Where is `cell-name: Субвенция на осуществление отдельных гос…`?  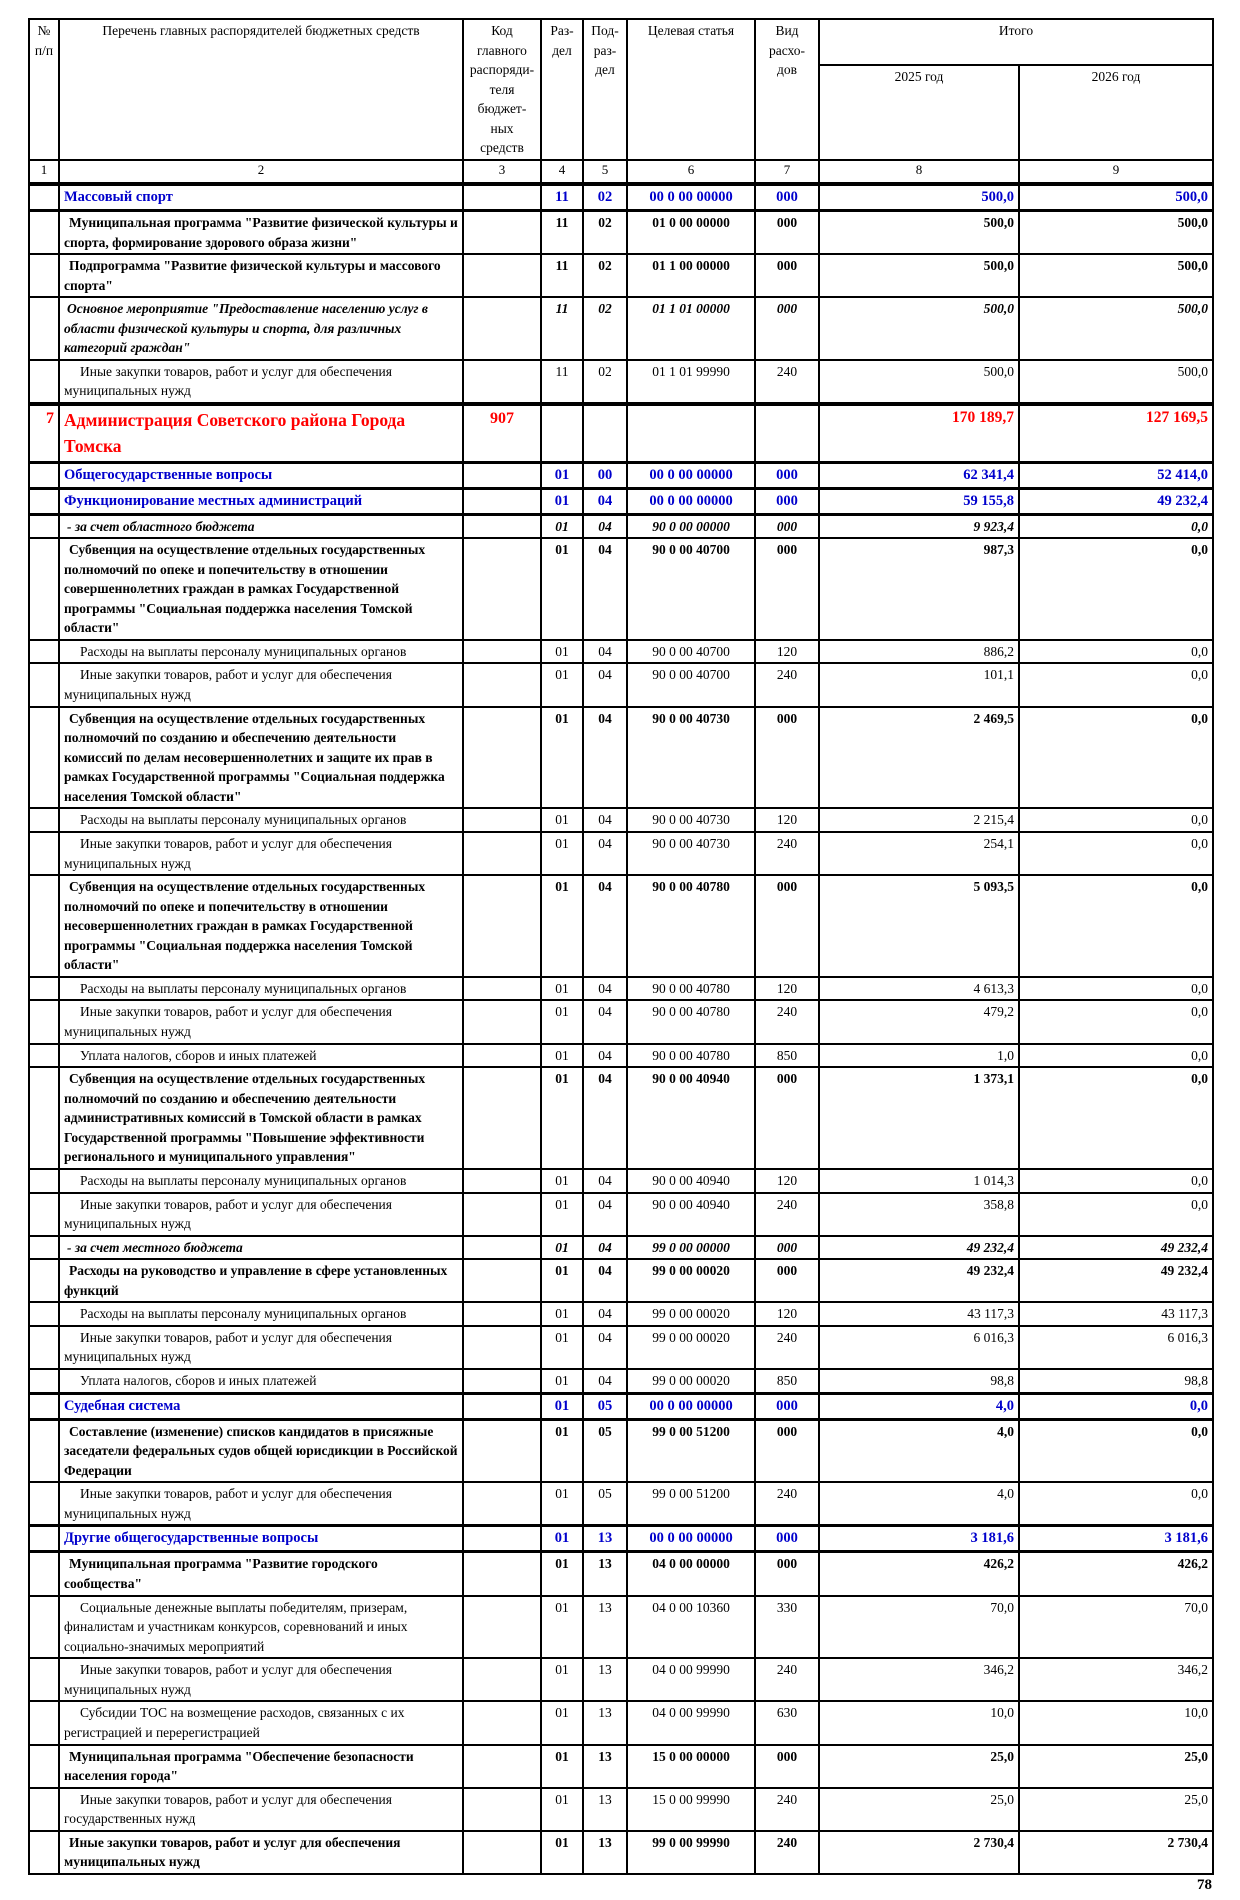 cell-name: Субвенция на осуществление отдельных гос… is located at coordinates (261, 926).